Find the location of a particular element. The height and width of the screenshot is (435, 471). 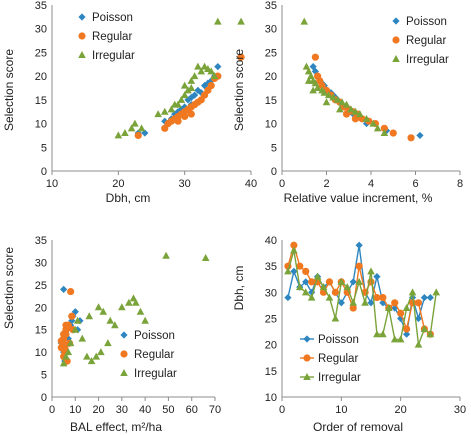

series-poisson is located at coordinates (359, 289).